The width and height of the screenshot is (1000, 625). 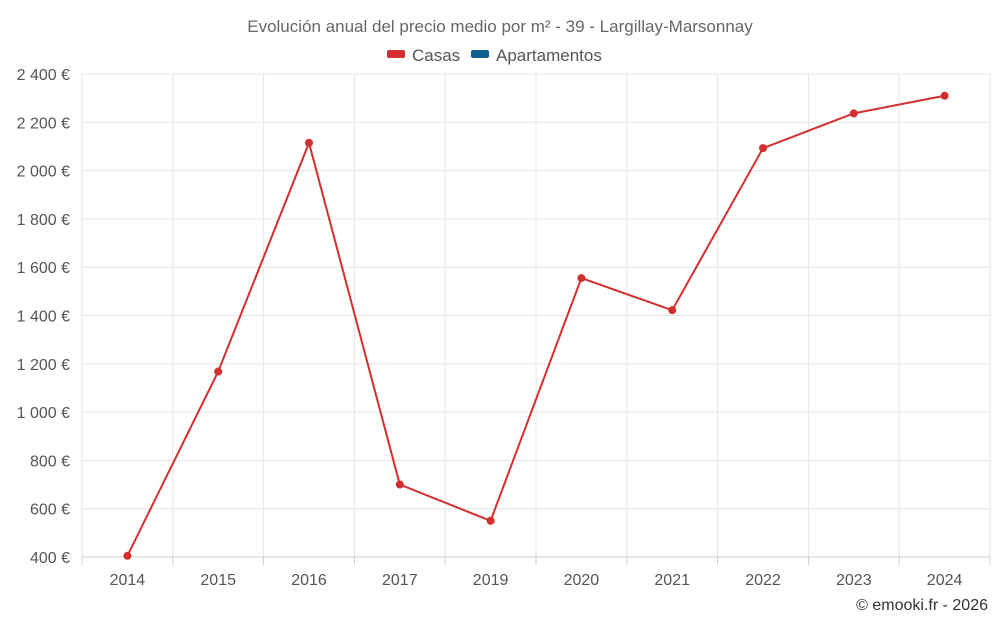 I want to click on x-tick-label: 2019, so click(x=491, y=580).